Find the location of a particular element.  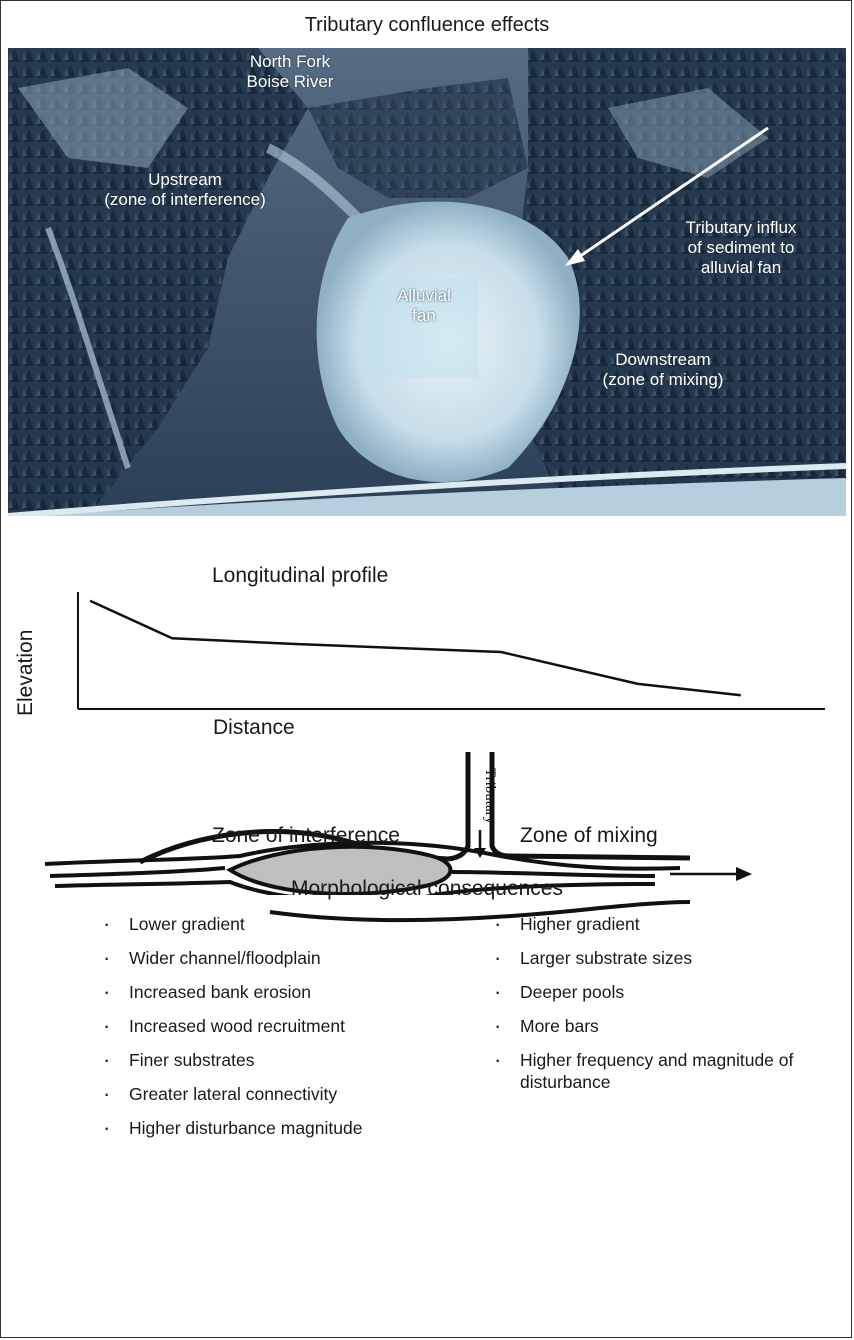

list-item: Increased bank erosion is located at coordinates (268, 992).